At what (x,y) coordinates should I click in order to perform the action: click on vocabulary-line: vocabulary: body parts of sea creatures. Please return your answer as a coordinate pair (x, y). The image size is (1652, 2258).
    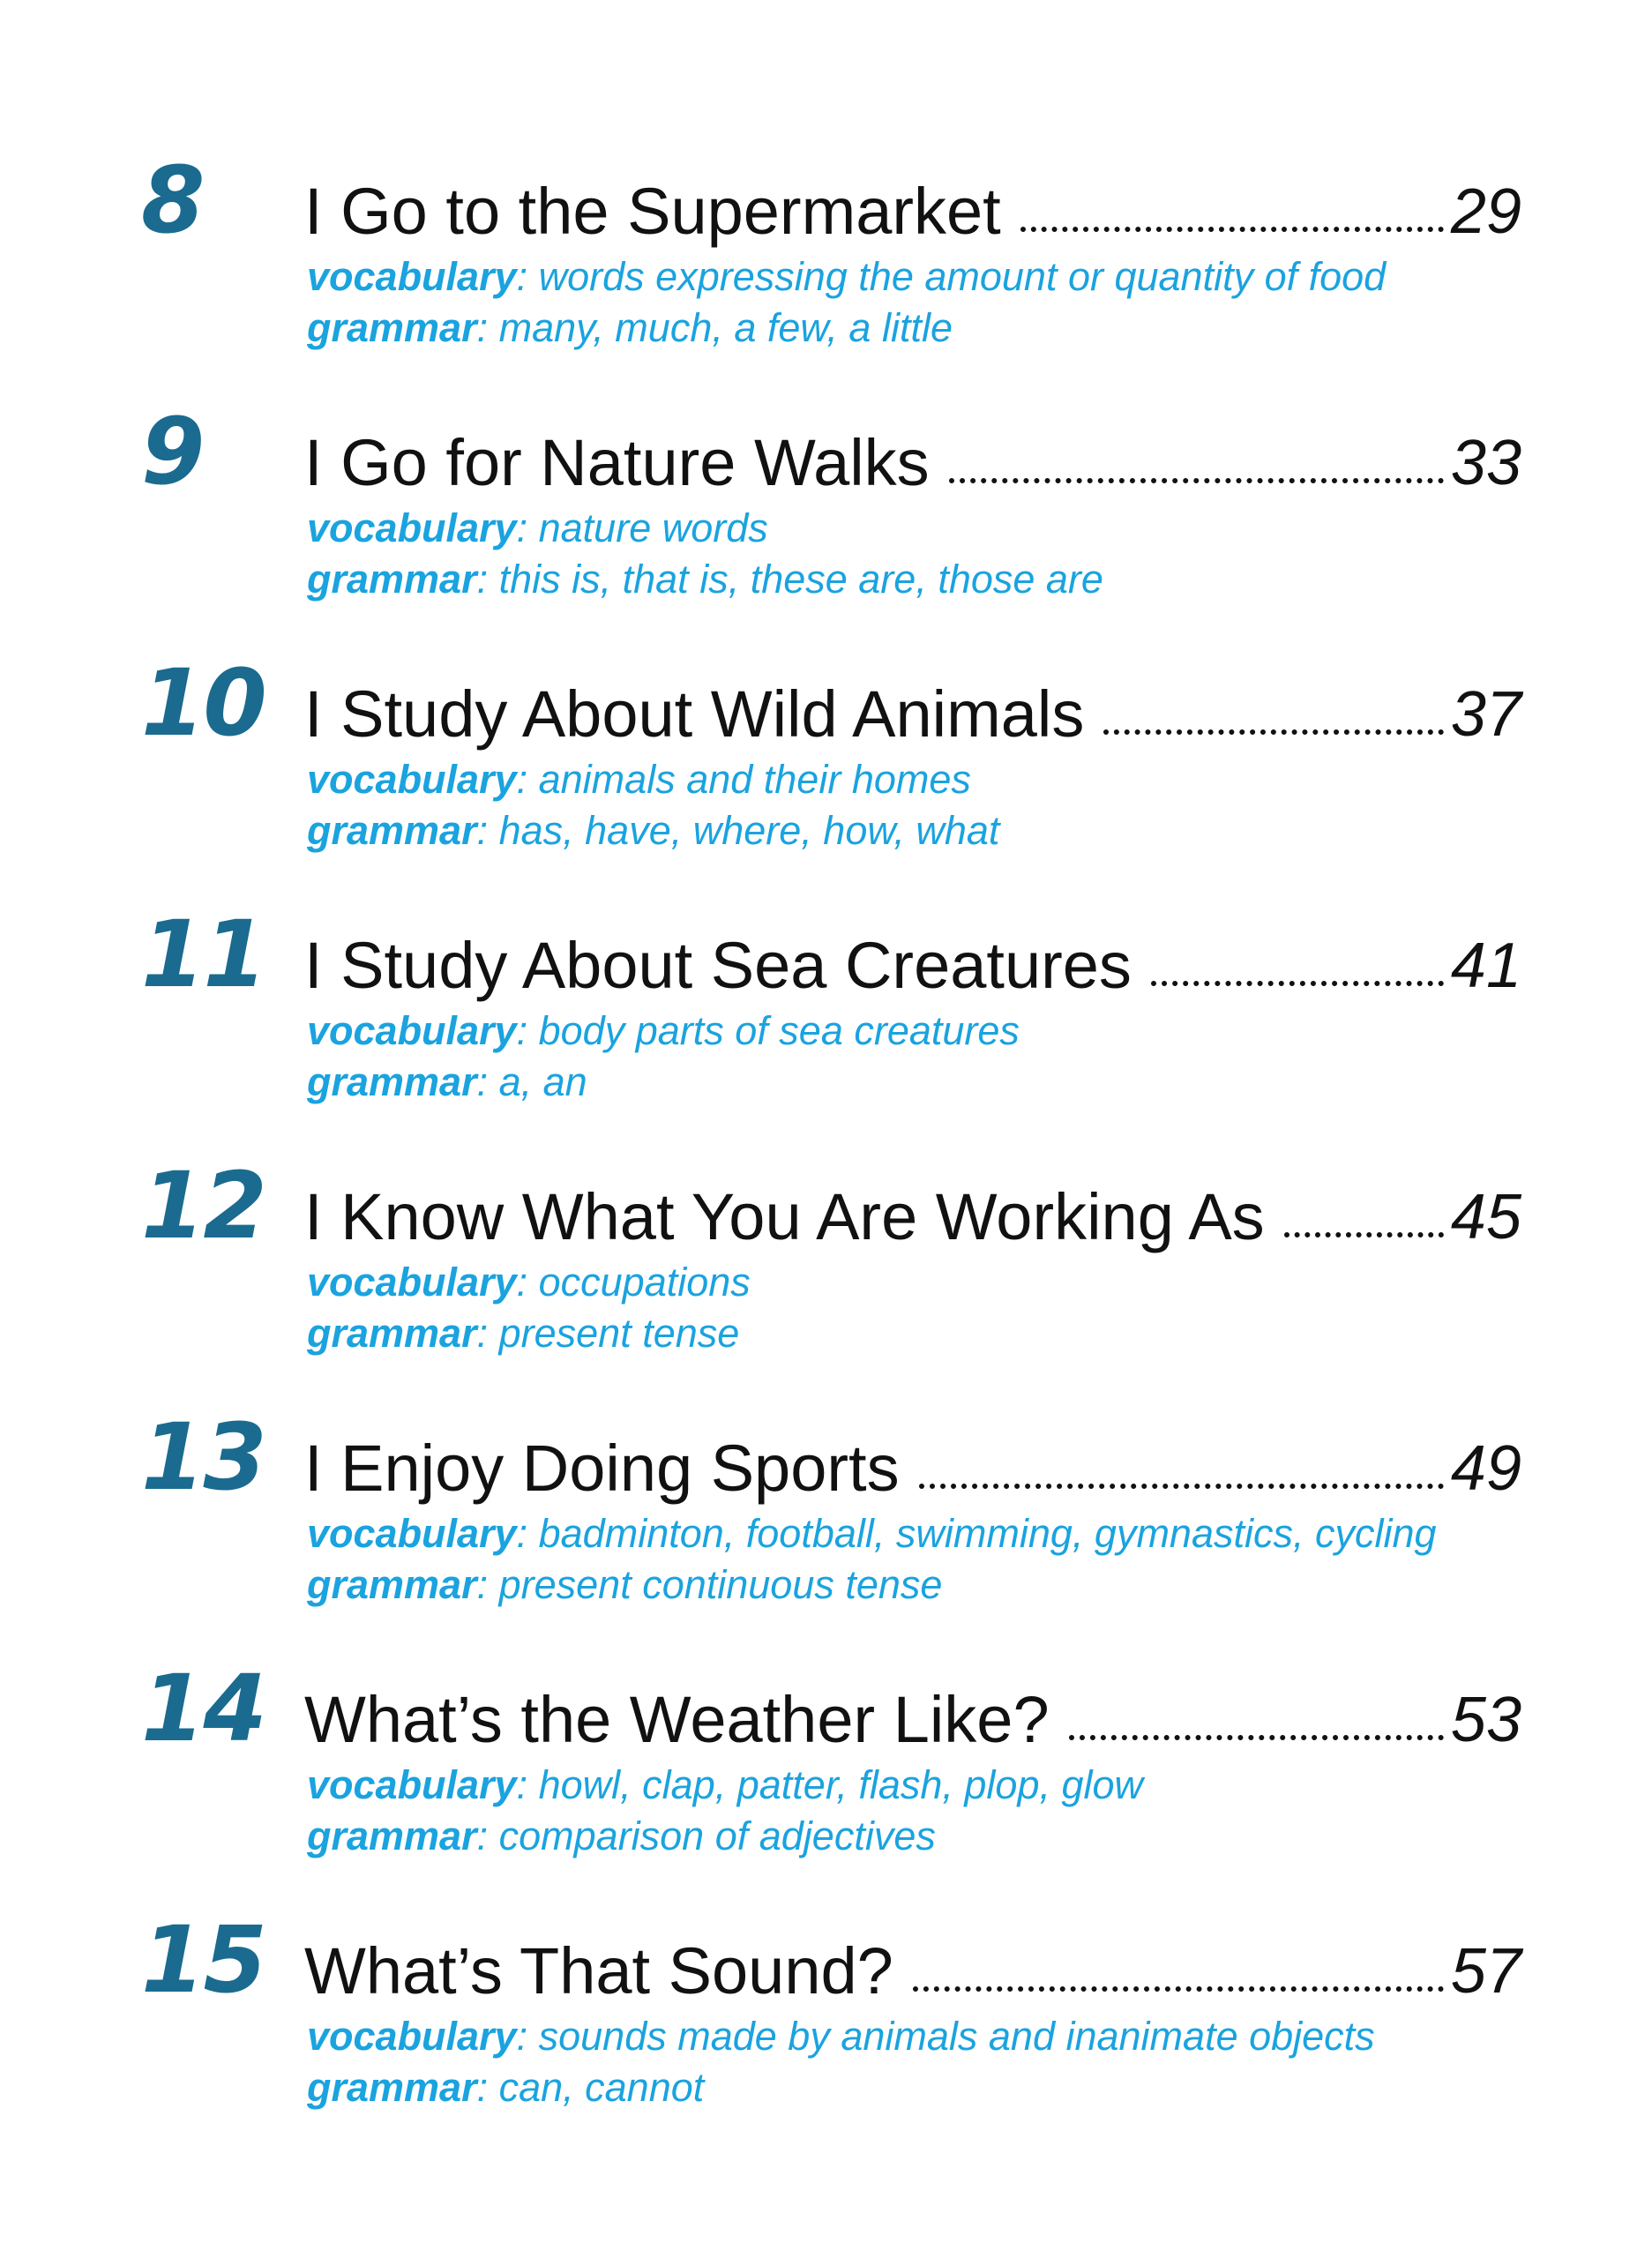
    Looking at the image, I should click on (663, 1032).